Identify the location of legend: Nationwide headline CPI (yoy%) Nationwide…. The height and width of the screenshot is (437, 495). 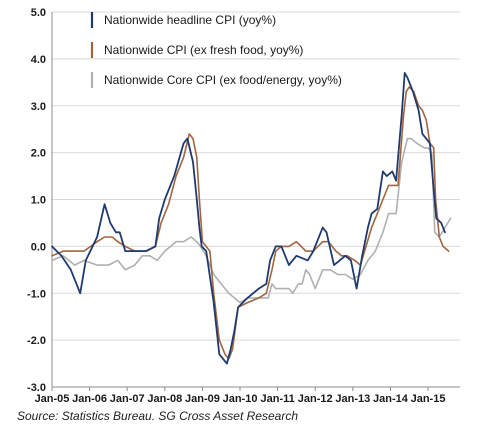
(216, 50).